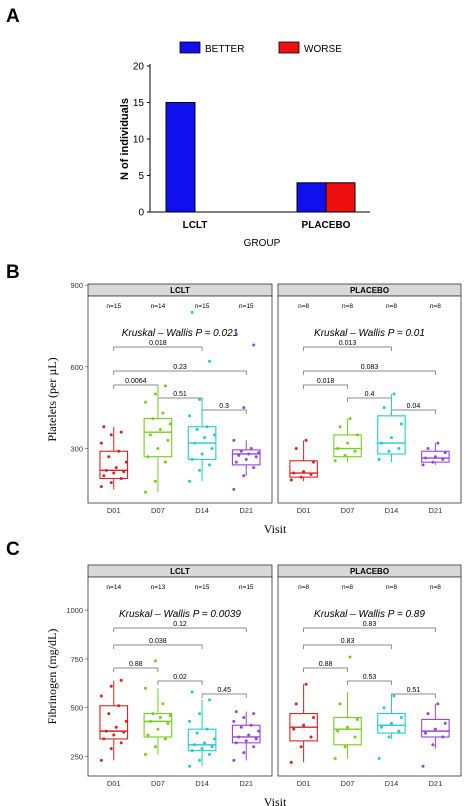 This screenshot has width=474, height=806. I want to click on y-tick-label: 20, so click(139, 67).